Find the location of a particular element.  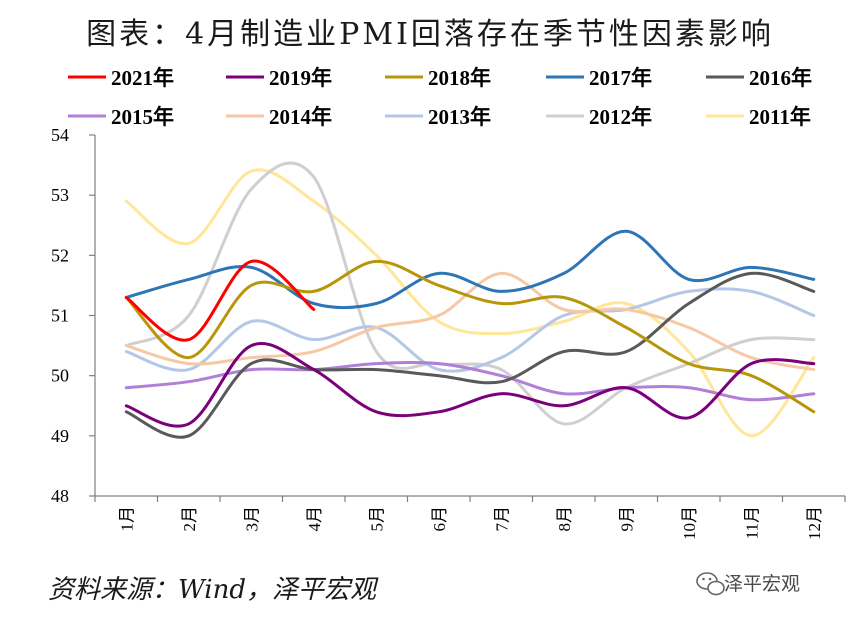

y-axis: 48 49 50 51 52 53 54 is located at coordinates (73, 315).